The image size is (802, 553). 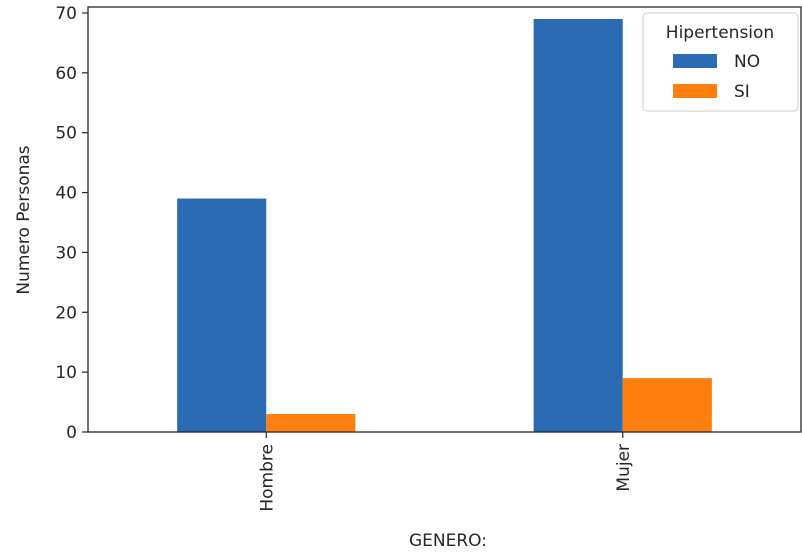 I want to click on y-tick-label: 60, so click(x=66, y=74).